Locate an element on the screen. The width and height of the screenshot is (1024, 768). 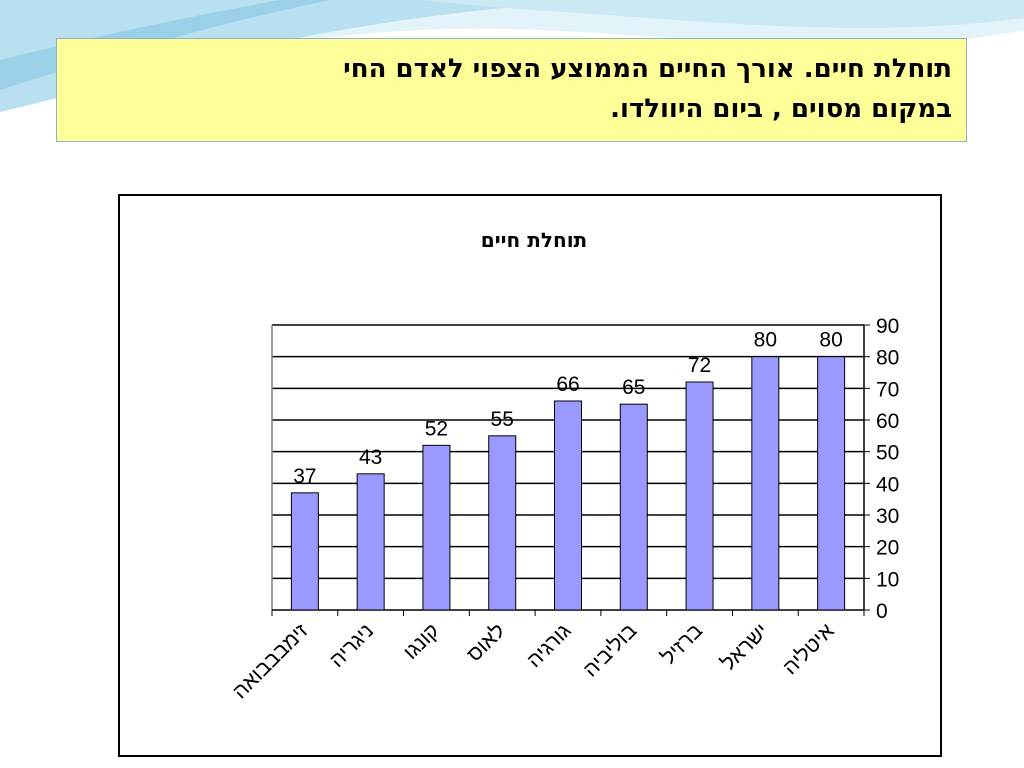
category-label: ניגריה is located at coordinates (351, 645).